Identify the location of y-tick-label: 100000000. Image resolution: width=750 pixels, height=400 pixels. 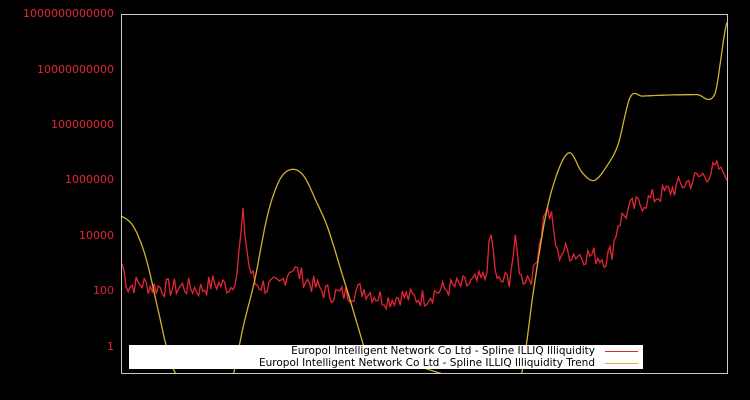
(82, 124).